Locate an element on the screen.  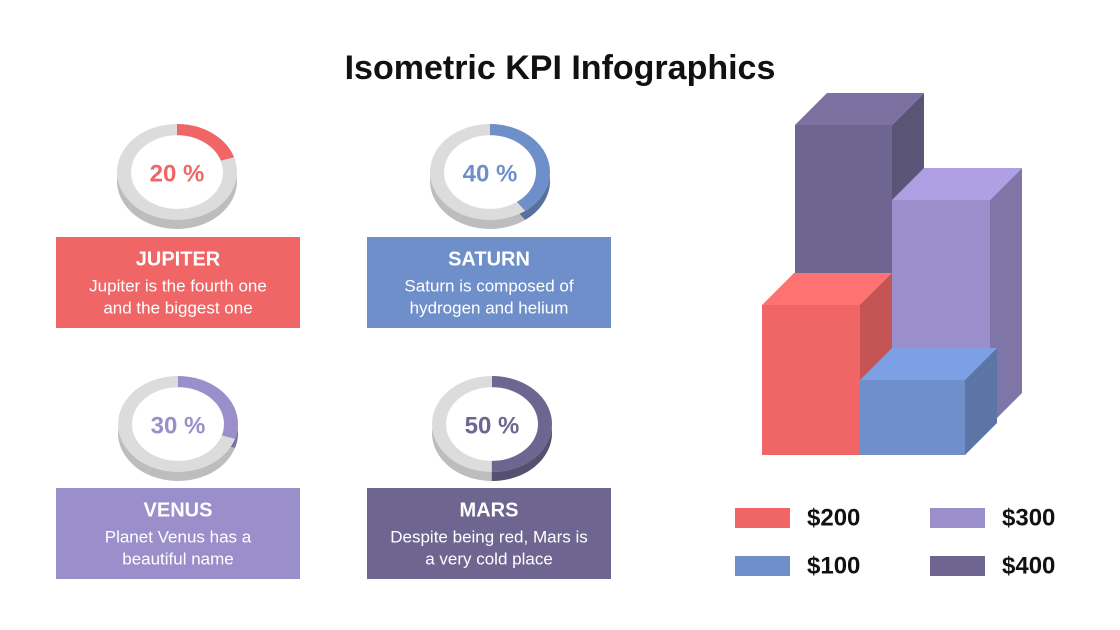
kpi-description: Planet Venus has a is located at coordinates (178, 536).